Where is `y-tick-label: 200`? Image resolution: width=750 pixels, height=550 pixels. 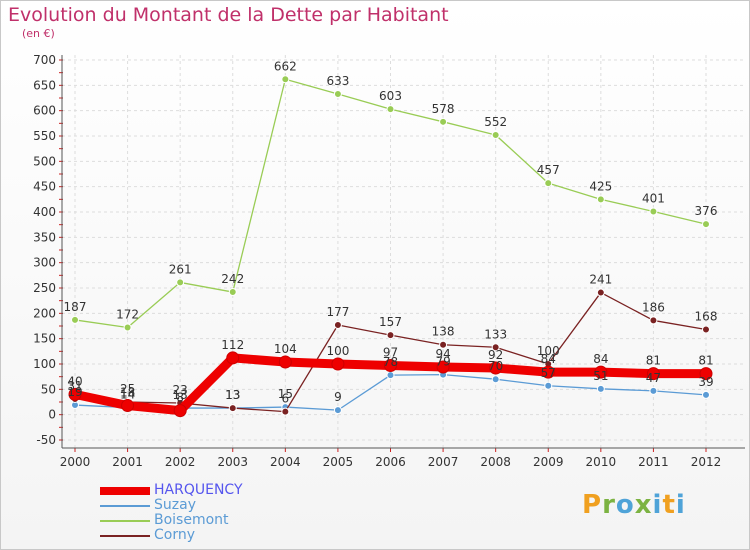
y-tick-label: 200 is located at coordinates (44, 313).